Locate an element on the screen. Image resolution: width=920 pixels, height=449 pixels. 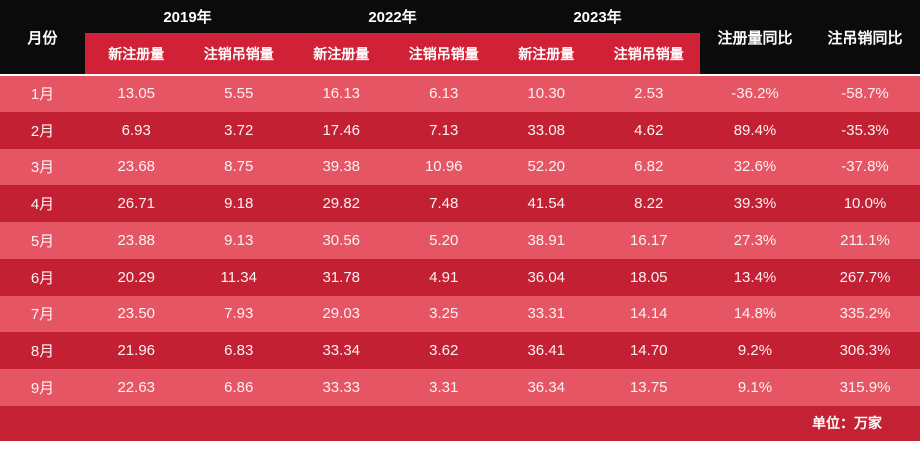
value-cell: 16.13 is located at coordinates (341, 93).